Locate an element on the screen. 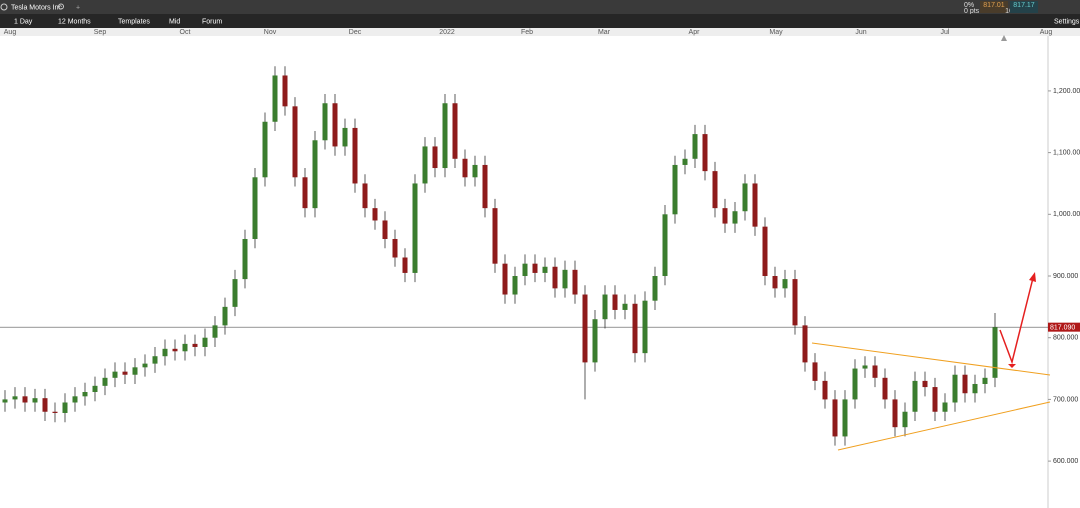 This screenshot has height=508, width=1080. search-icon is located at coordinates (61, 6).